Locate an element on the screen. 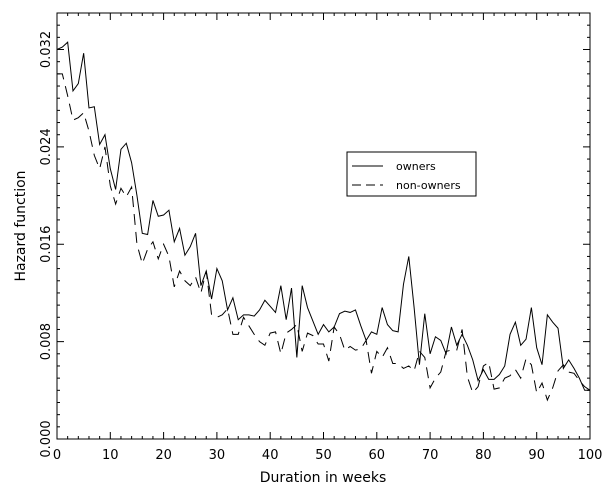 Image resolution: width=603 pixels, height=493 pixels. x-tick-label: 70 is located at coordinates (430, 455).